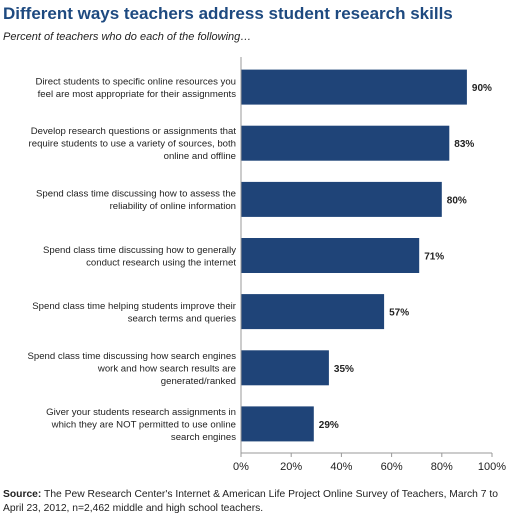 The height and width of the screenshot is (518, 523). I want to click on x-tick-label-1: 0%, so click(241, 467).